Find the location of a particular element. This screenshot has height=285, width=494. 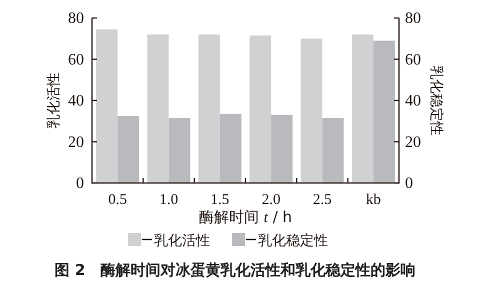

x-tick-label: kb is located at coordinates (373, 200).